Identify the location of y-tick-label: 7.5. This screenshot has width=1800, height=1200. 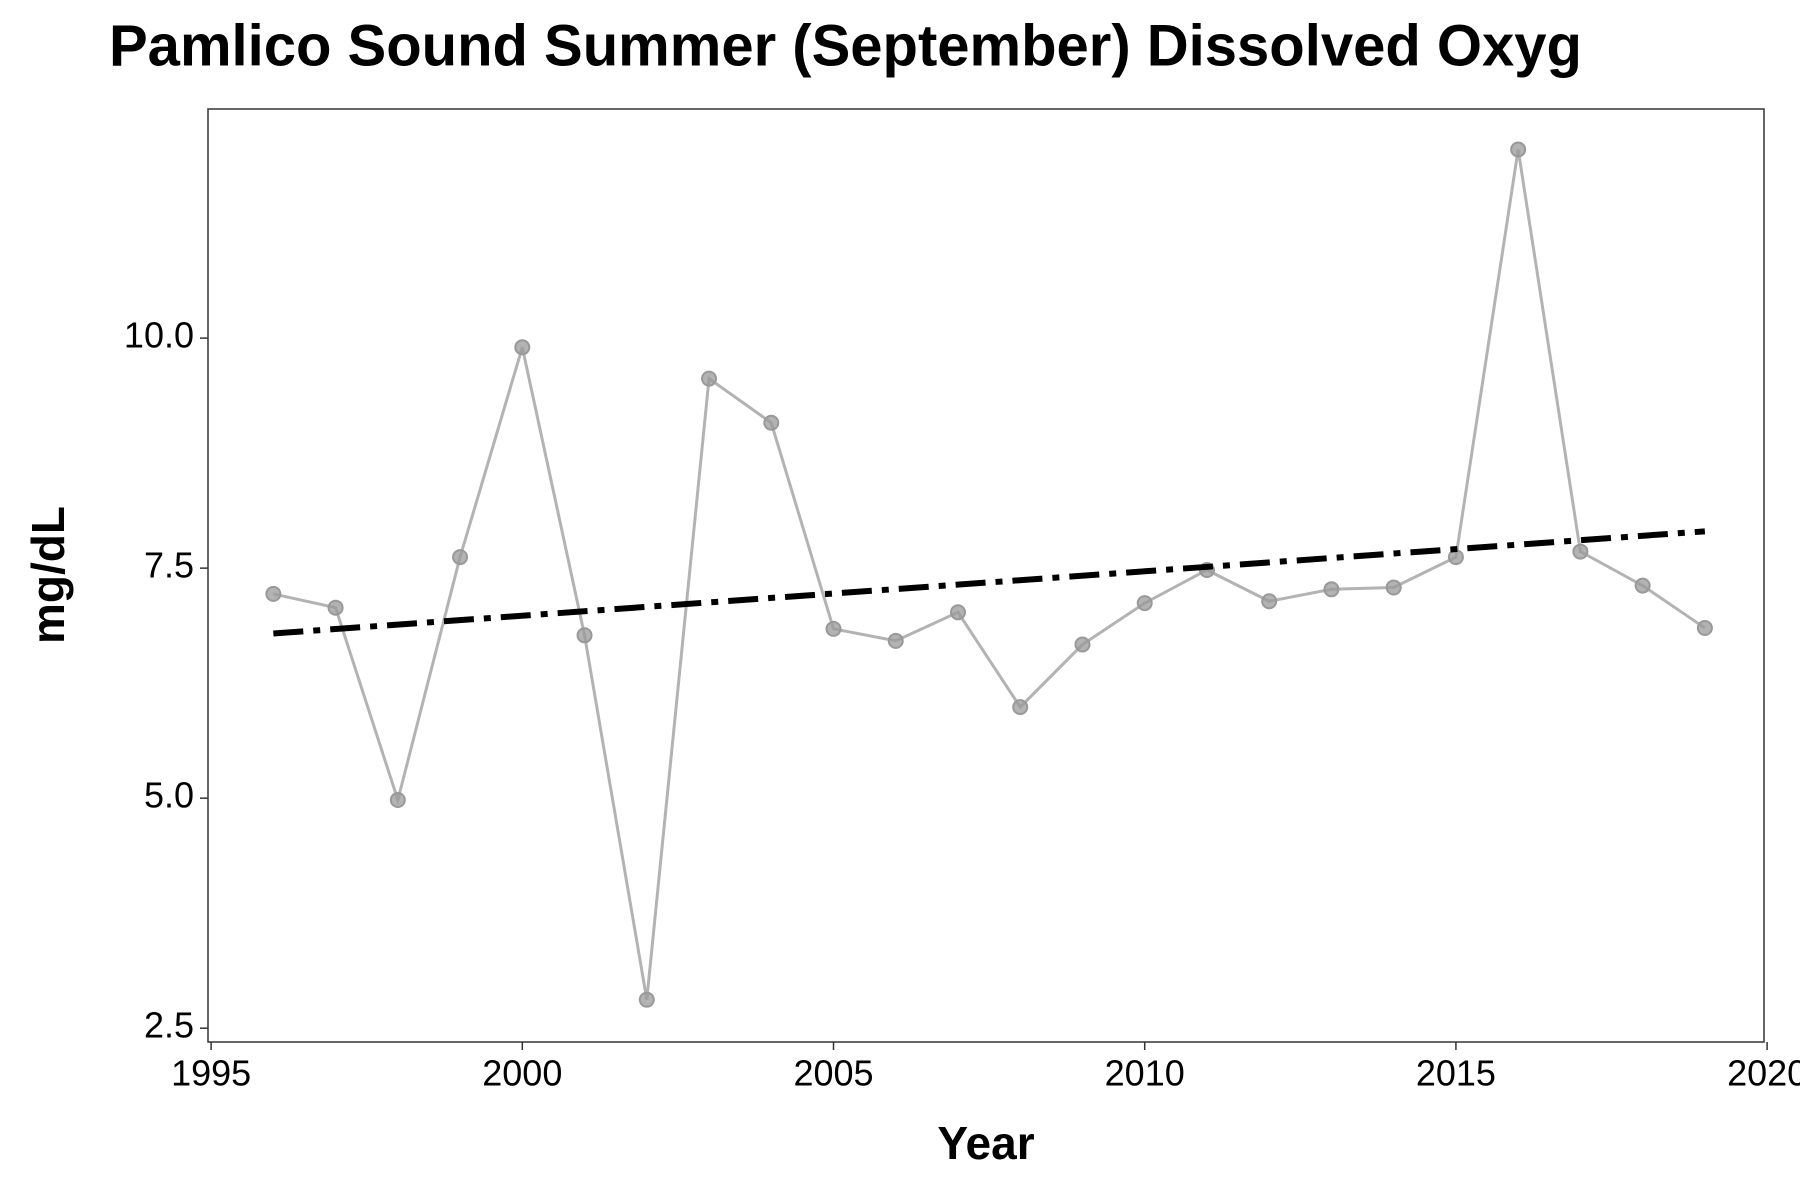
(169, 565).